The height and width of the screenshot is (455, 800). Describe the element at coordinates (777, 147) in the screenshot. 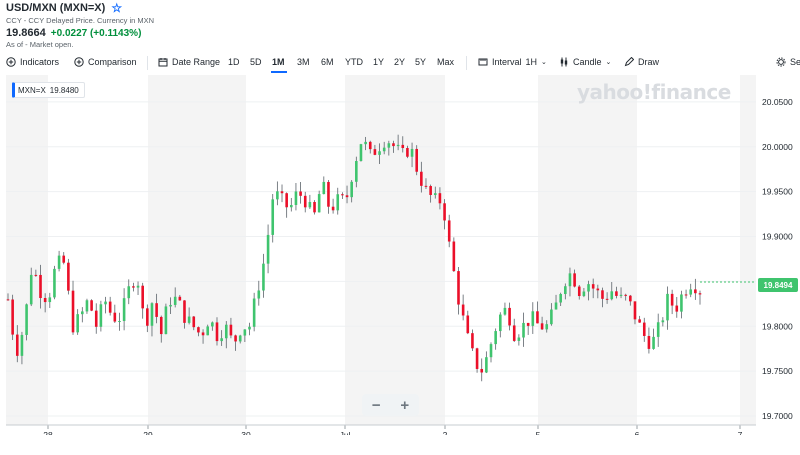

I see `y-tick-label: 20.0000` at that location.